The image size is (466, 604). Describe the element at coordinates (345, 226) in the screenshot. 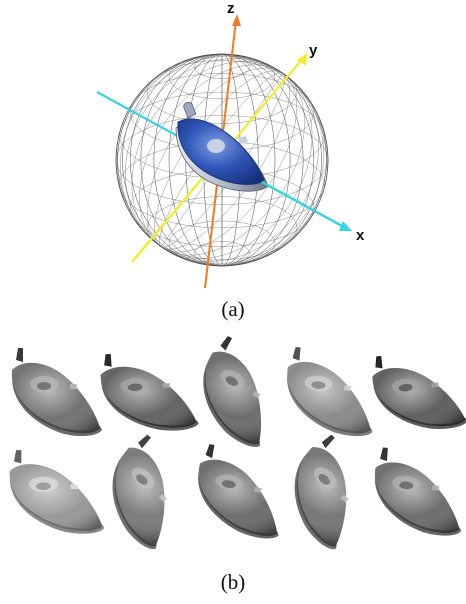

I see `x-axis-arrowhead` at that location.